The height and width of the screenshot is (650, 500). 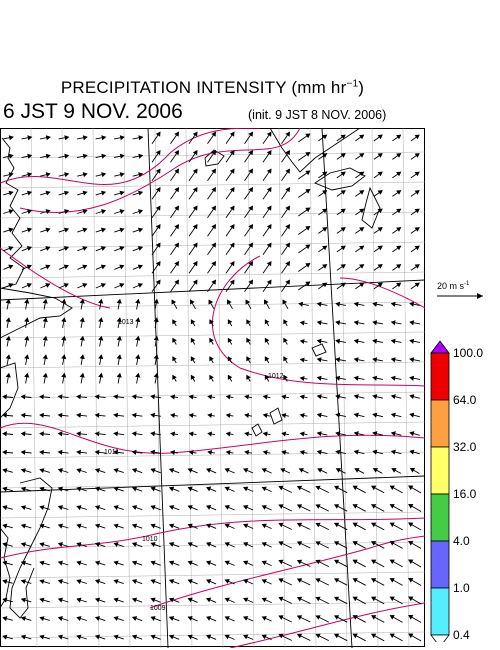 What do you see at coordinates (319, 350) in the screenshot?
I see `coast-okinawa` at bounding box center [319, 350].